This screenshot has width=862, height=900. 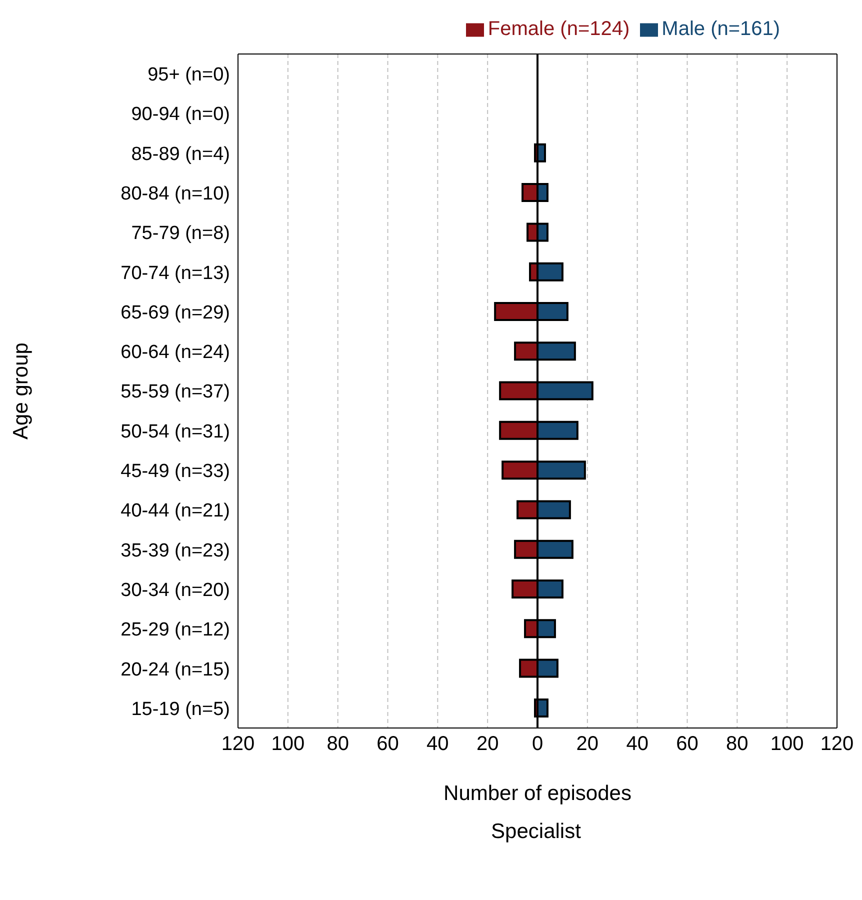 What do you see at coordinates (175, 471) in the screenshot?
I see `y-tick-label: 45-49 (n=33)` at bounding box center [175, 471].